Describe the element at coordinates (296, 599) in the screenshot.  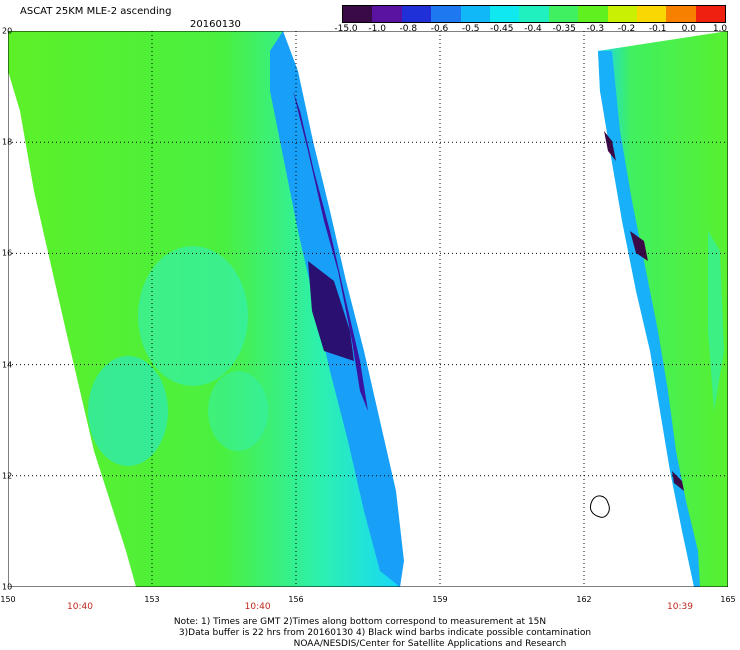
I see `longitude-tick-label: 156` at that location.